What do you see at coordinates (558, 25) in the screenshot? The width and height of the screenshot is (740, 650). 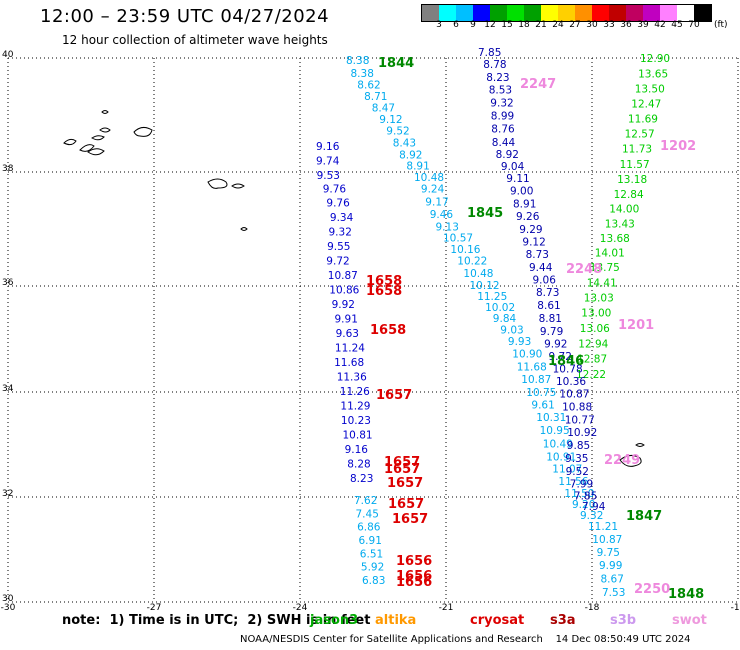 I see `color-scale-tick: 24` at bounding box center [558, 25].